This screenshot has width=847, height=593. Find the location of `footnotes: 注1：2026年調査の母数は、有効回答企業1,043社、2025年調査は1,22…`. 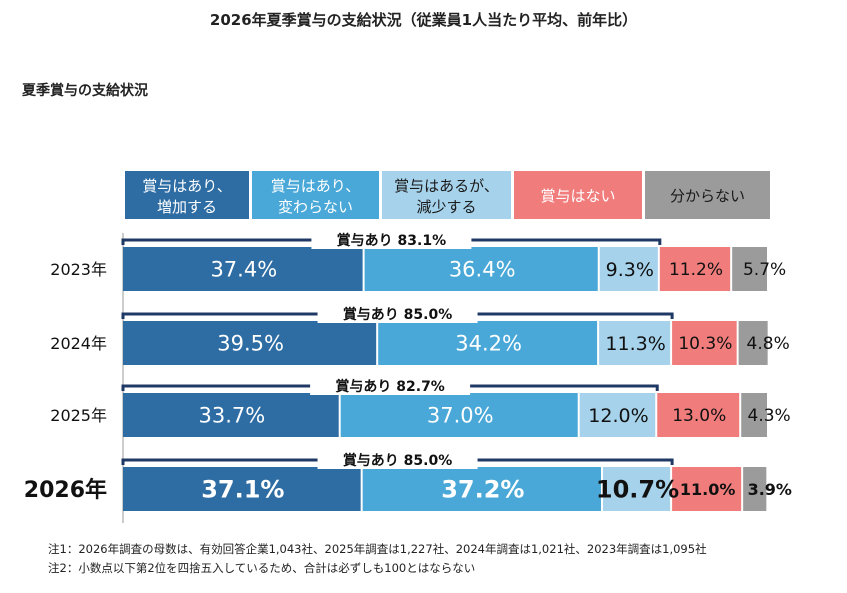

footnotes: 注1：2026年調査の母数は、有効回答企業1,043社、2025年調査は1,22… is located at coordinates (377, 559).